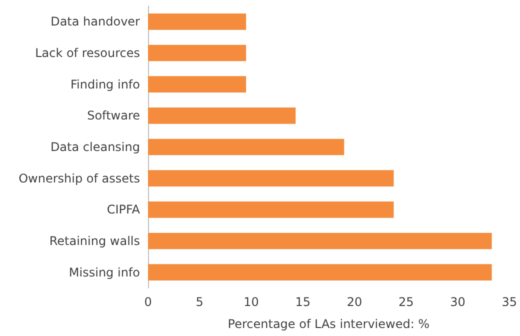 The image size is (520, 336). Describe the element at coordinates (105, 84) in the screenshot. I see `y-tick-label: Finding info` at that location.